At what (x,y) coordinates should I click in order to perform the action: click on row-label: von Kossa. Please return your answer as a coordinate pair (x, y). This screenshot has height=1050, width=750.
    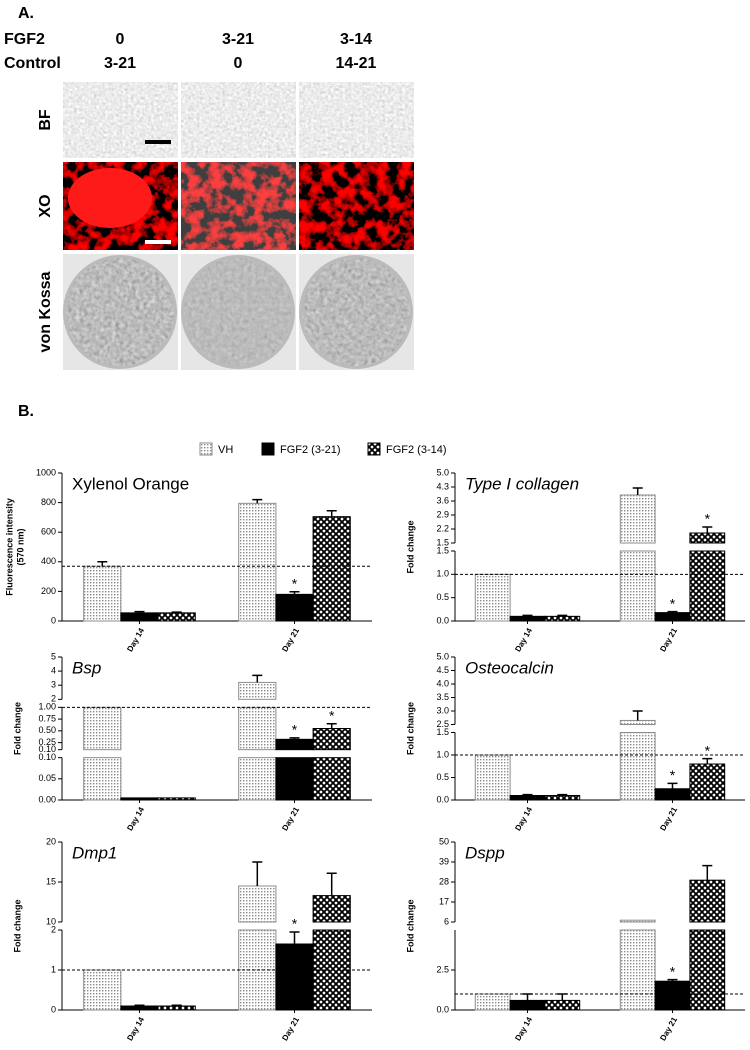
    Looking at the image, I should click on (45, 311).